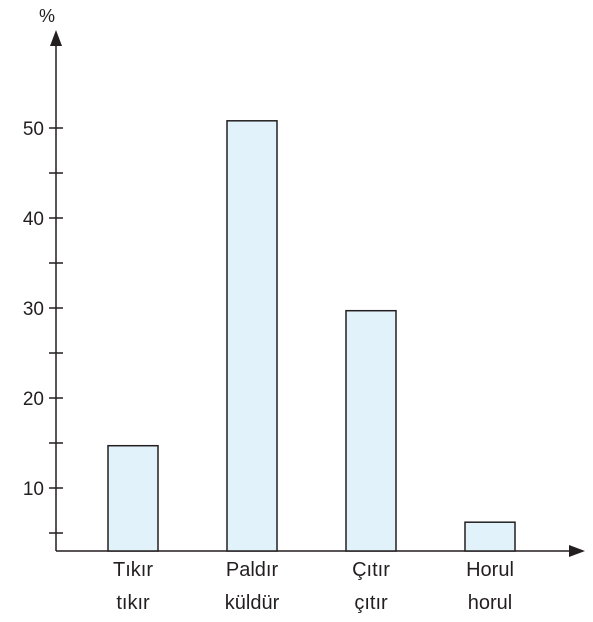 The width and height of the screenshot is (593, 622). I want to click on y-tick-label: 40, so click(33, 219).